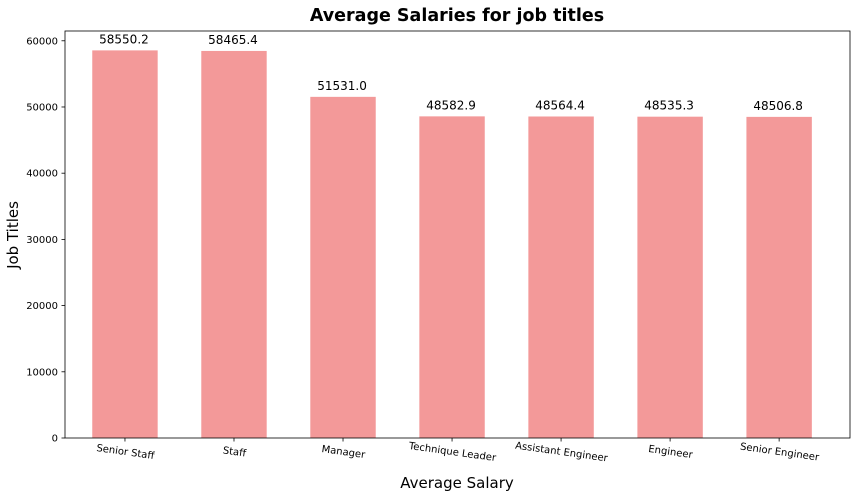 Image resolution: width=856 pixels, height=497 pixels. What do you see at coordinates (669, 106) in the screenshot?
I see `value-label: 48535.3` at bounding box center [669, 106].